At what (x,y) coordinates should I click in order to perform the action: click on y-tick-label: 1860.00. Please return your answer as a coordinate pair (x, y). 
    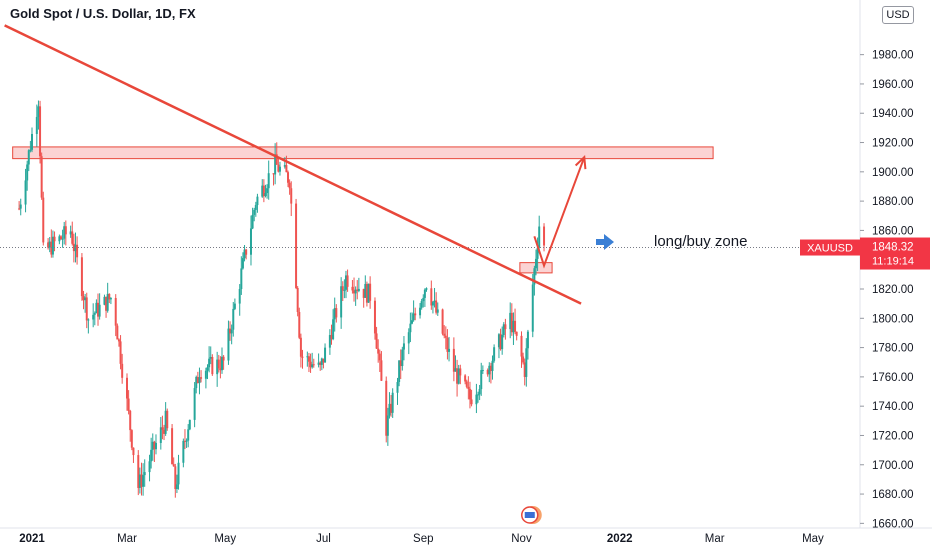
    Looking at the image, I should click on (893, 231).